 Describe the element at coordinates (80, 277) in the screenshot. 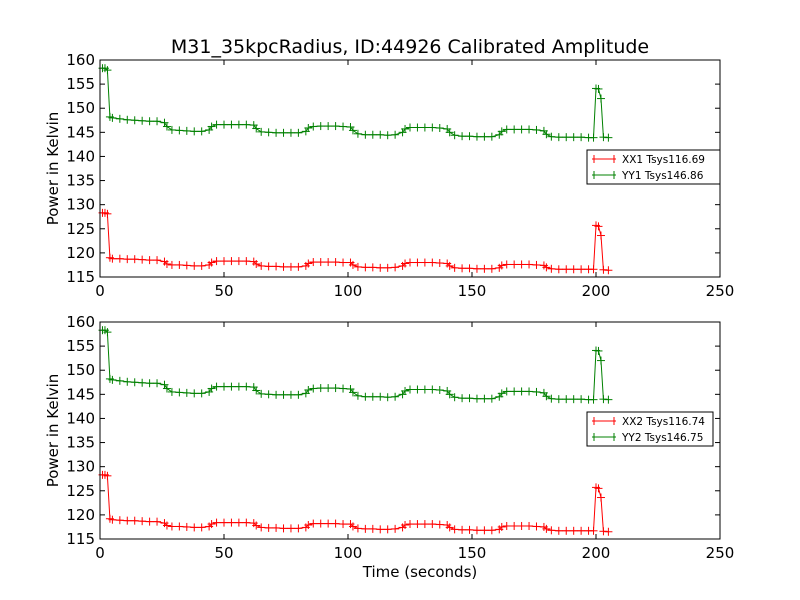

I see `y-tick-label: 115` at that location.